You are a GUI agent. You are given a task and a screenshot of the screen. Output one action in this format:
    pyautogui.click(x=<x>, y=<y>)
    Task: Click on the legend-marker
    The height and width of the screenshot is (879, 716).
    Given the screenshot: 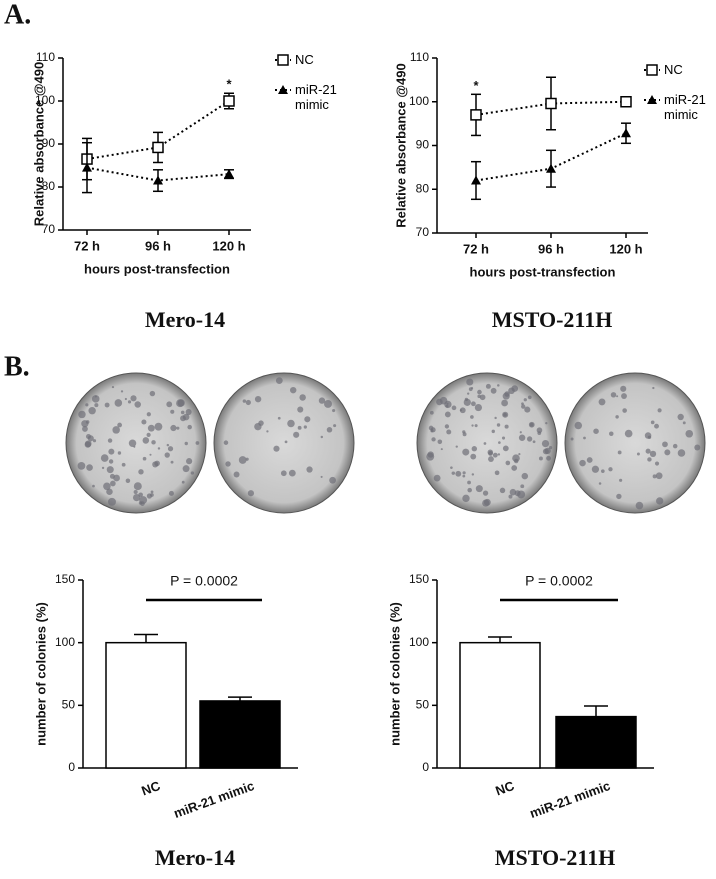 What is the action you would take?
    pyautogui.click(x=283, y=89)
    